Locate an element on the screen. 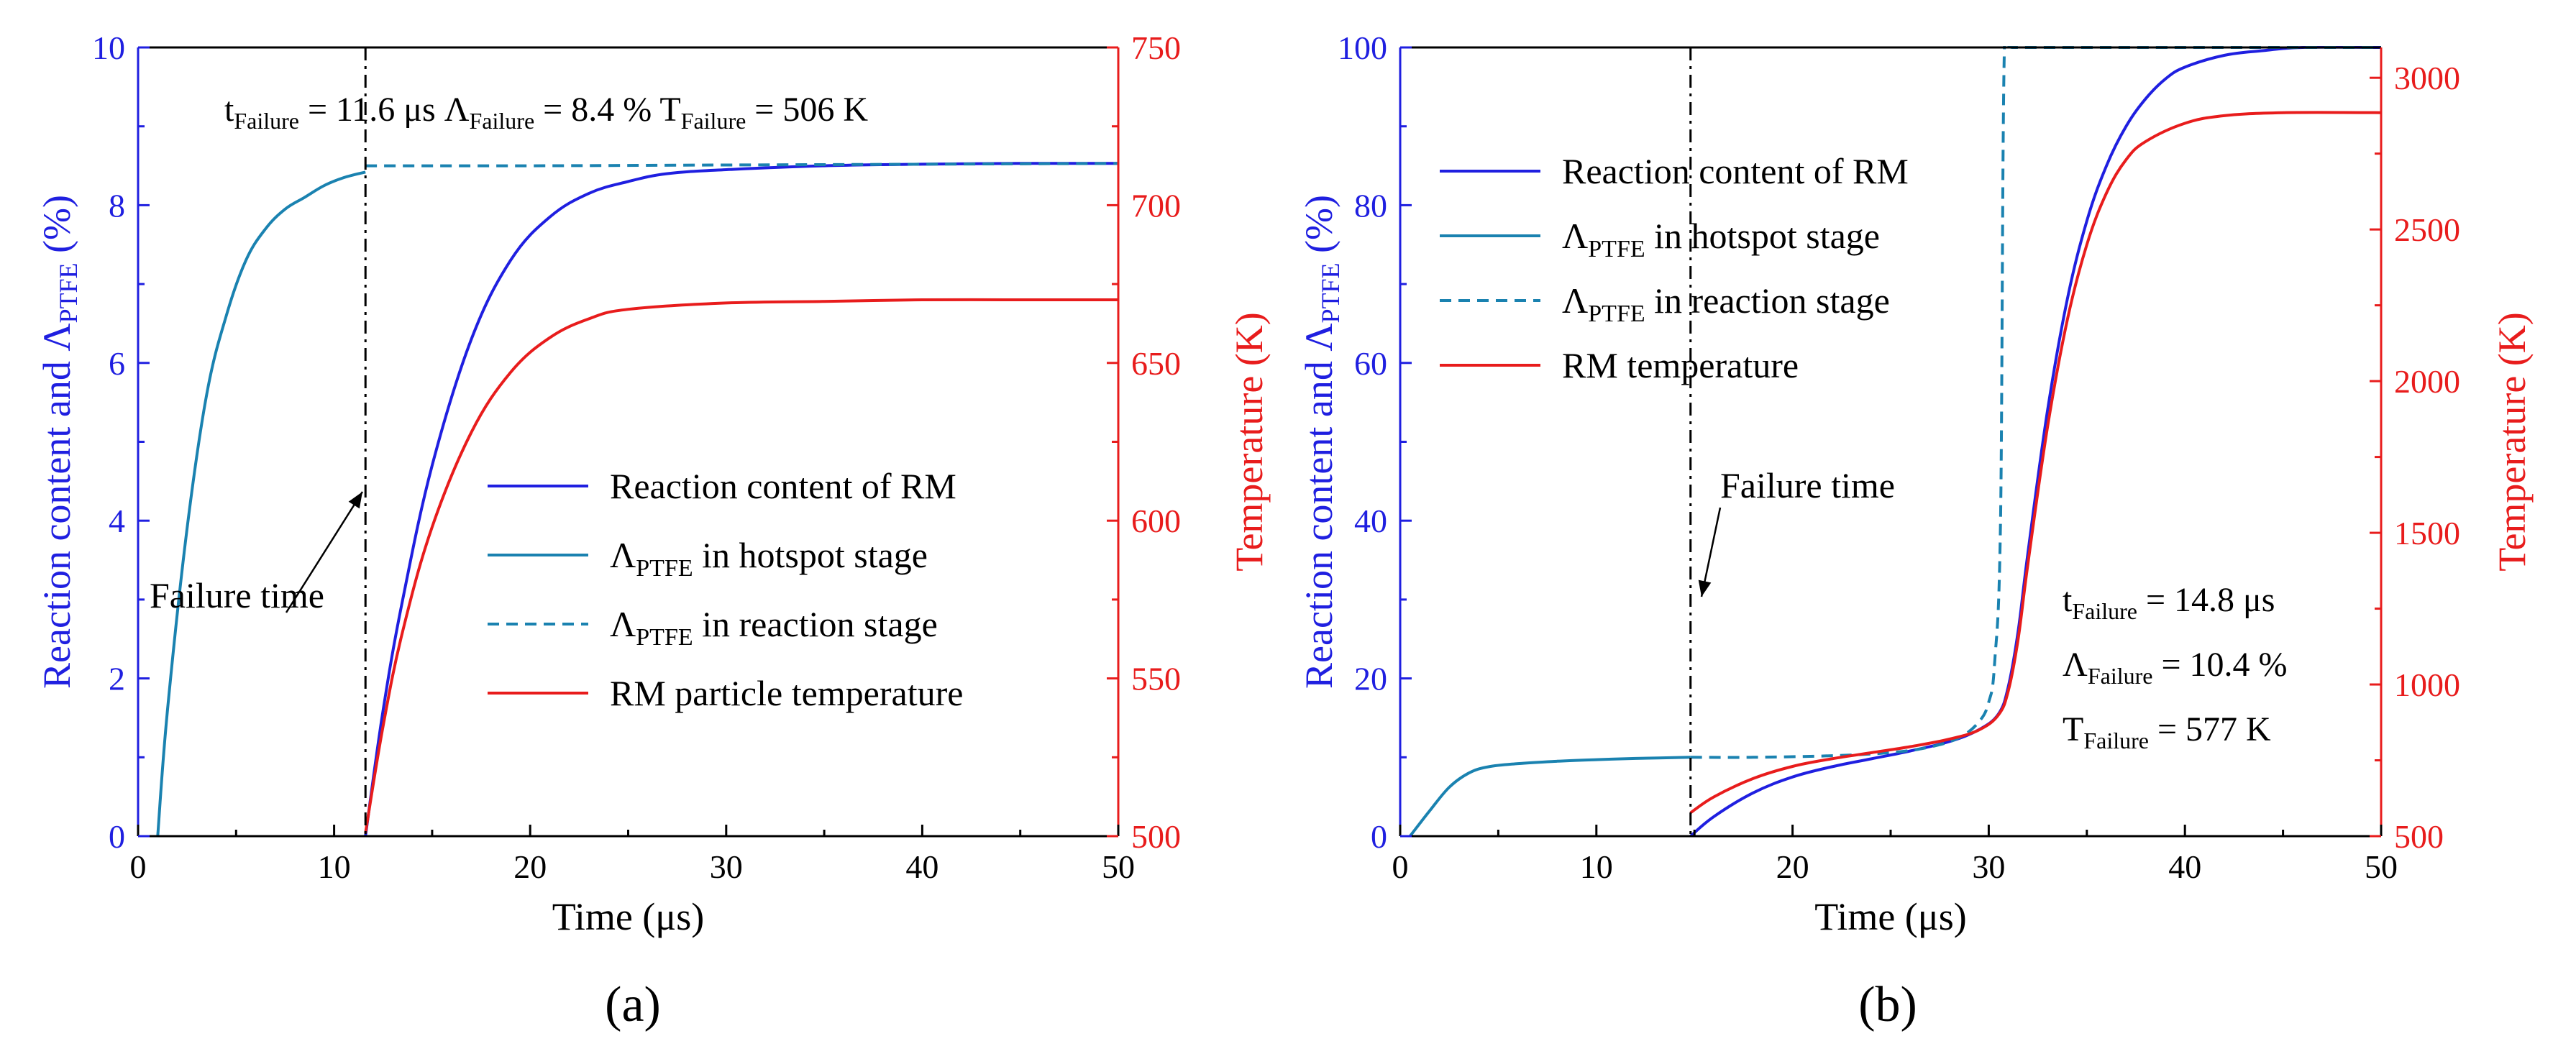  y2-tick-label: 3000 is located at coordinates (2427, 78).